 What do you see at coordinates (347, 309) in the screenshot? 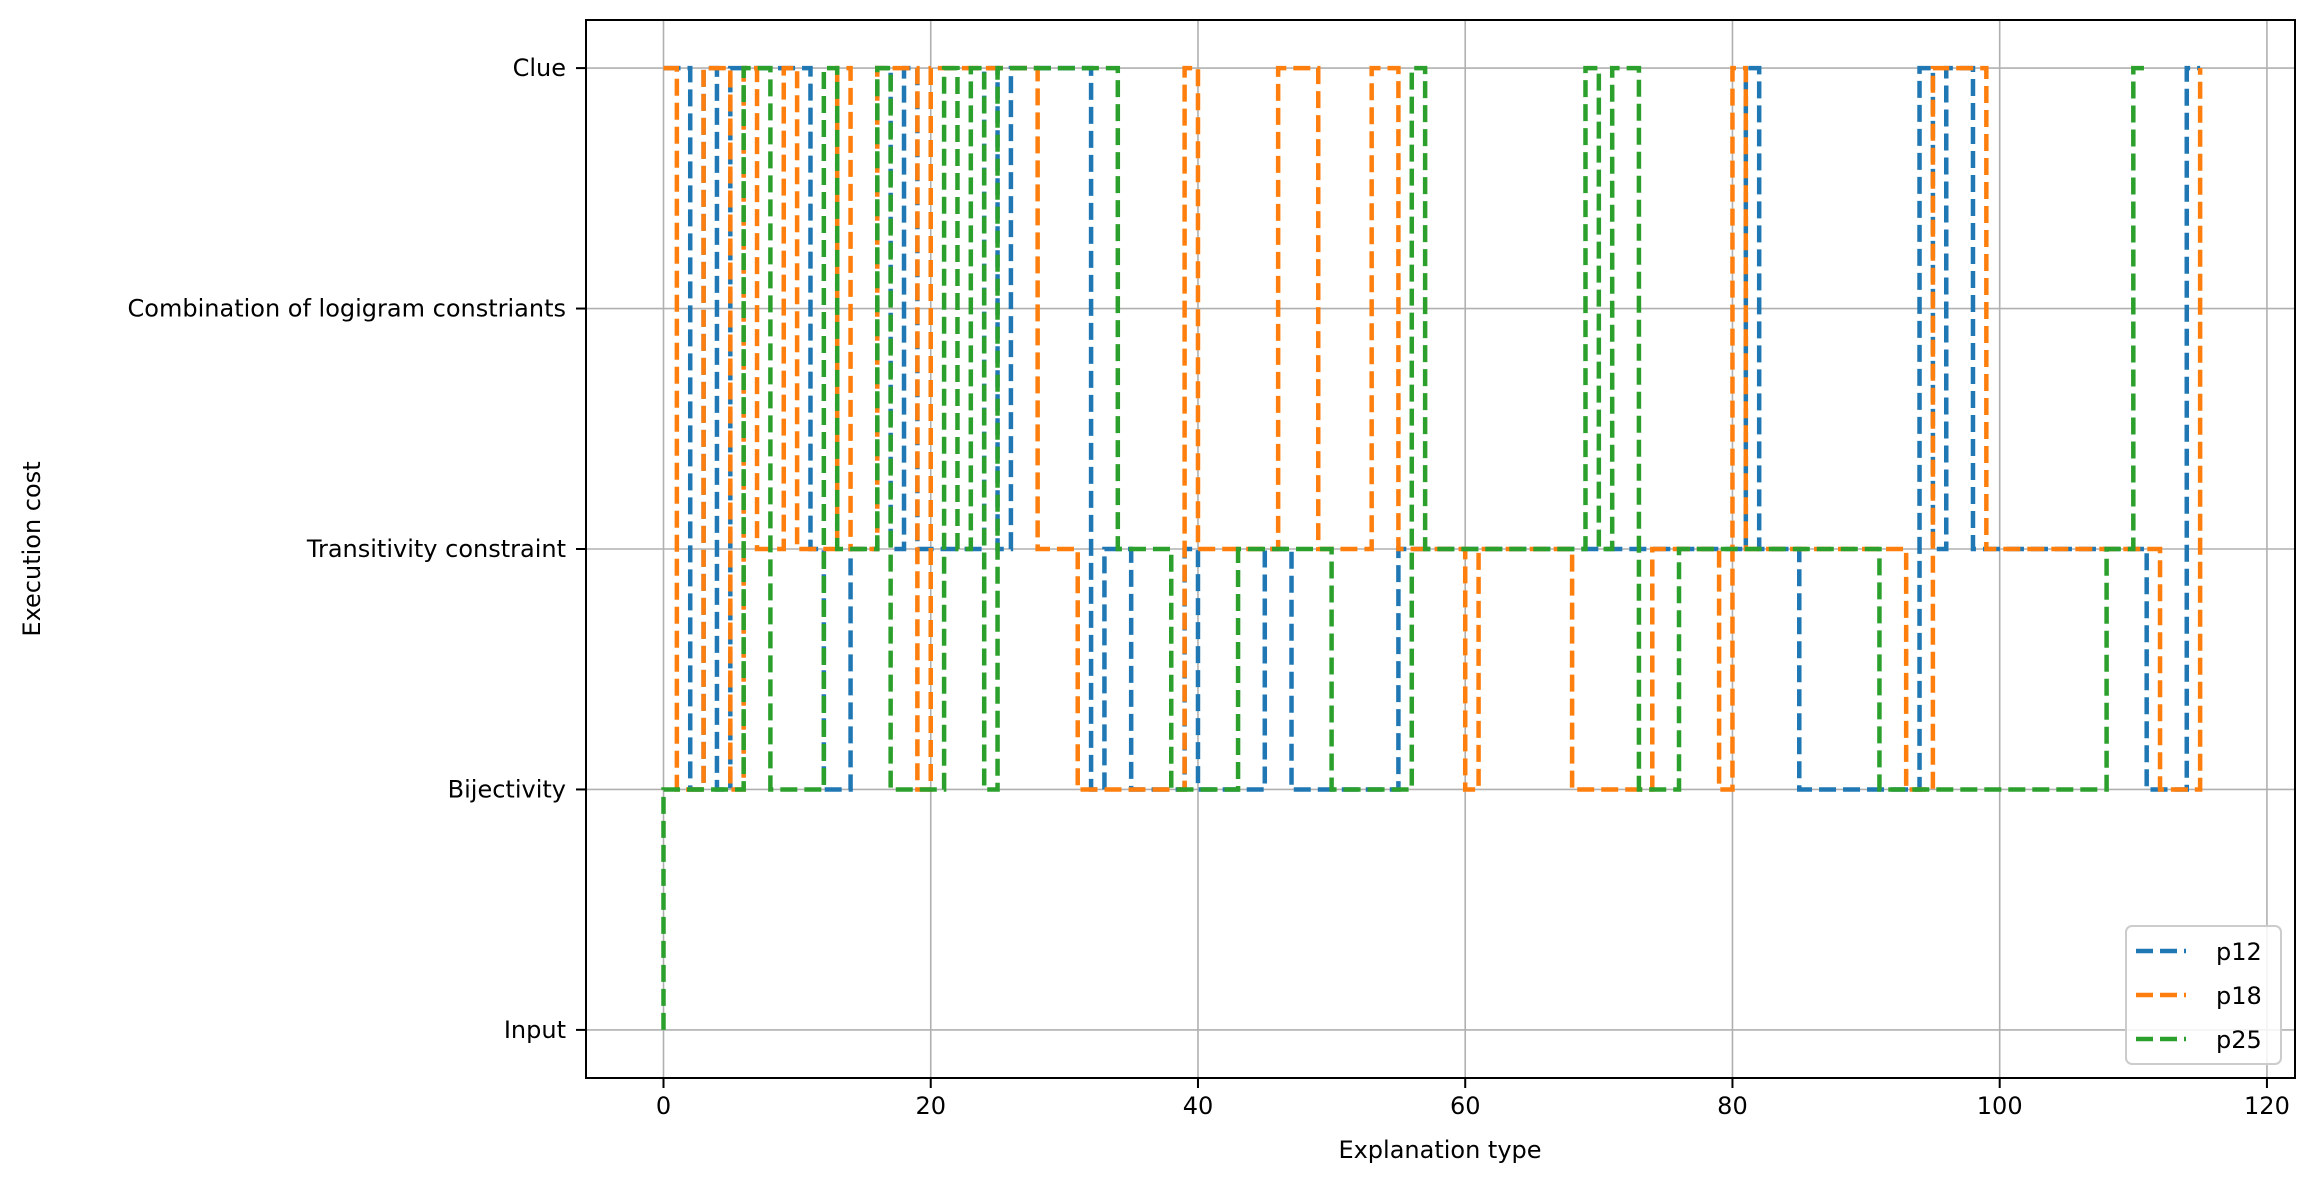
I see `y-tick-label: Combination of logigram constriants` at bounding box center [347, 309].